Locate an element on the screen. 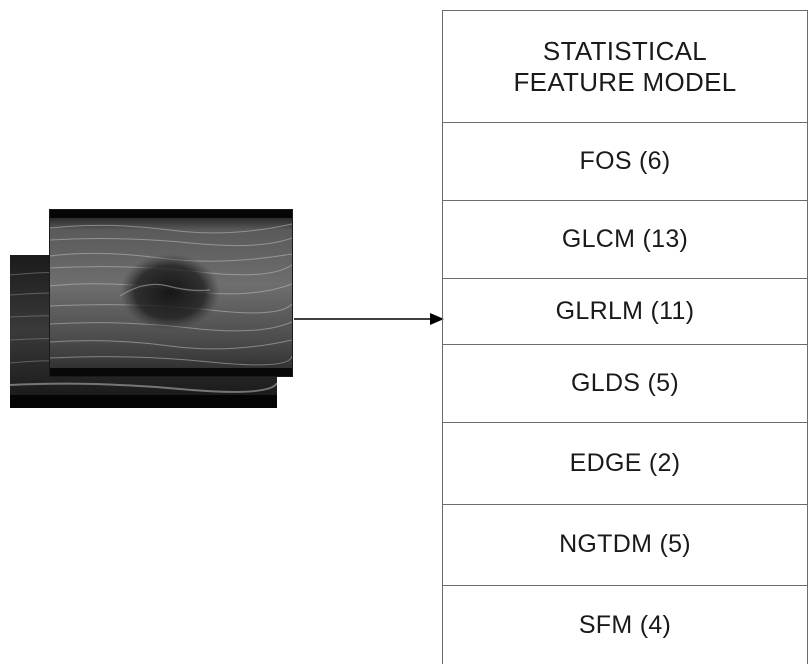 This screenshot has width=809, height=665. feature-row-sfm: SFM (4) is located at coordinates (625, 624).